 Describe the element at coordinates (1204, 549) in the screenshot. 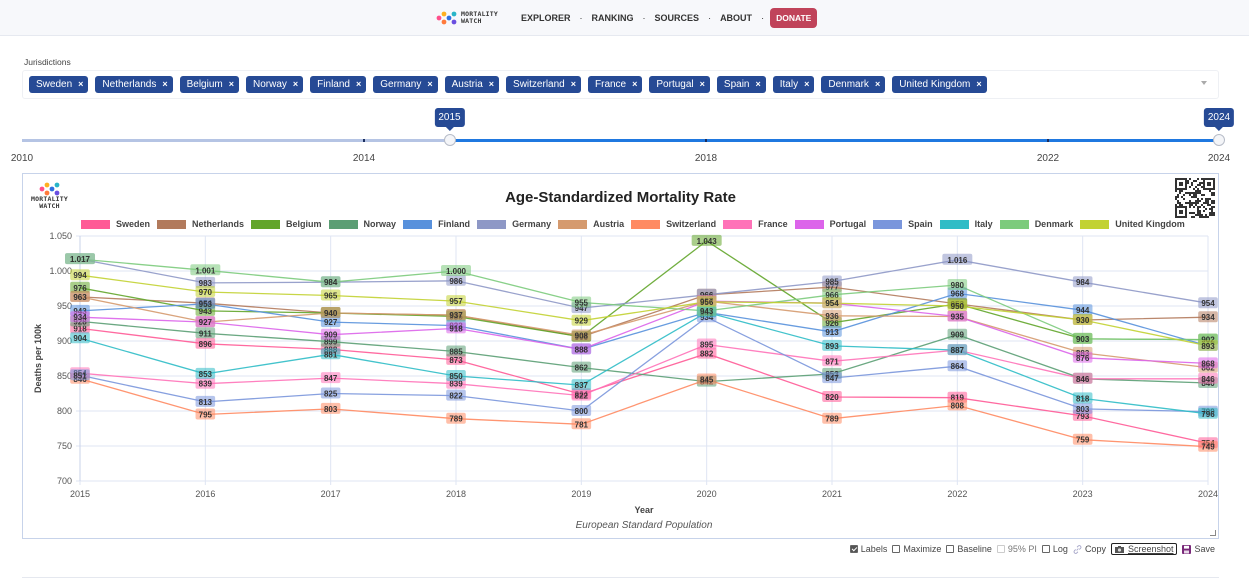

I see `save-label: Save` at that location.